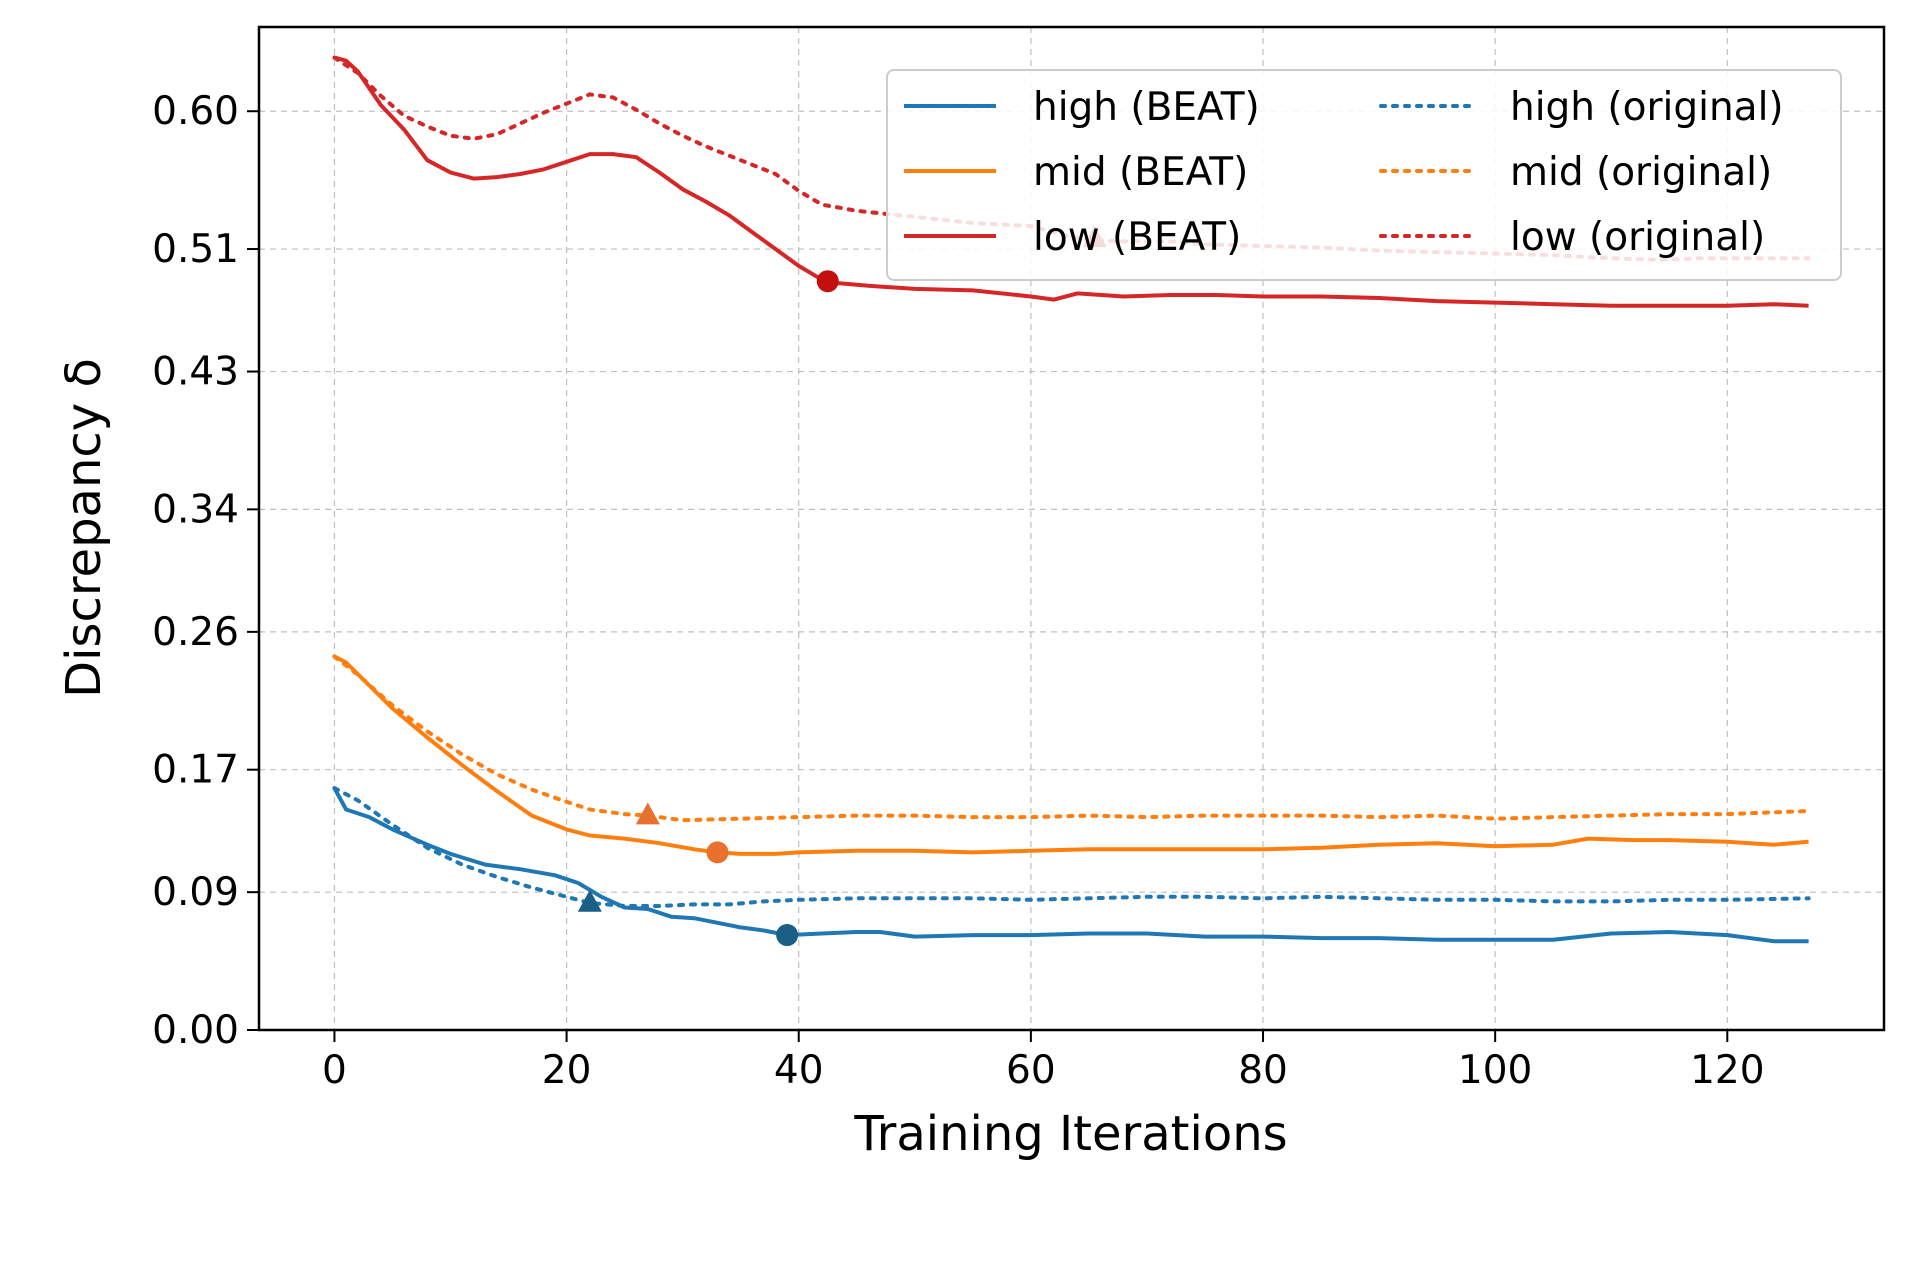  I want to click on y-tick-label: 0.60, so click(195, 111).